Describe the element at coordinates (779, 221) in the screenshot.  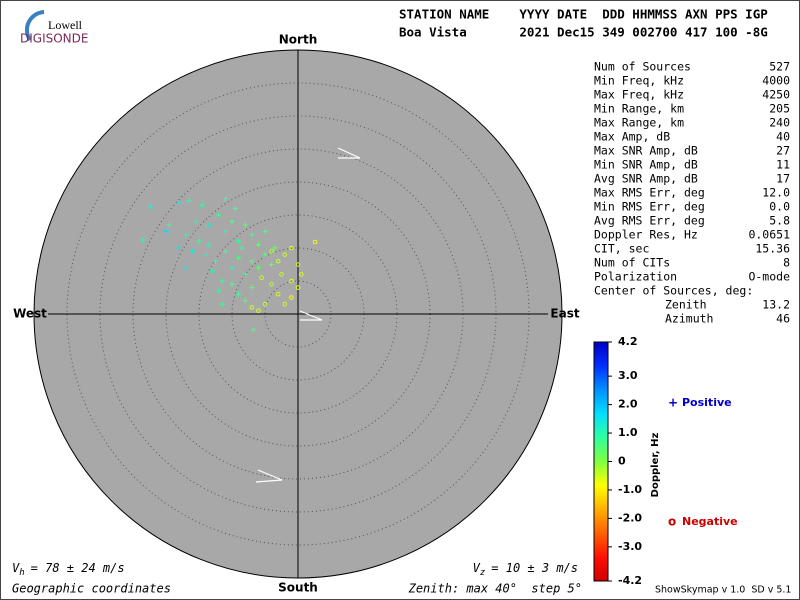
I see `stat-value: 5.8` at that location.